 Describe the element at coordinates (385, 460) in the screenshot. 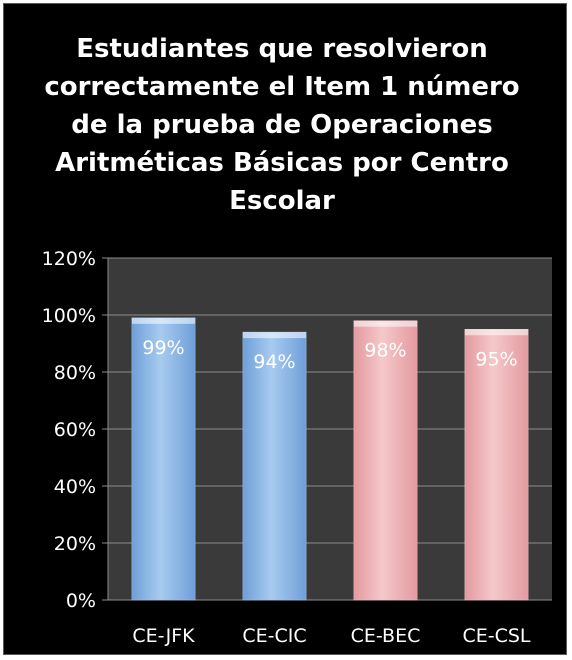

I see `bar-ce-bec` at that location.